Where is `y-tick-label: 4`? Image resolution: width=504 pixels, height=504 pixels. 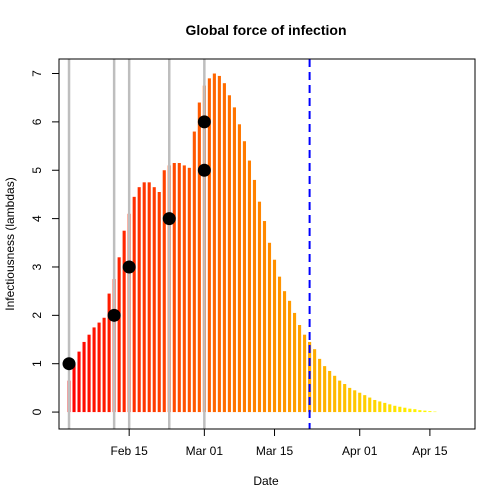 y-tick-label: 4 is located at coordinates (37, 218).